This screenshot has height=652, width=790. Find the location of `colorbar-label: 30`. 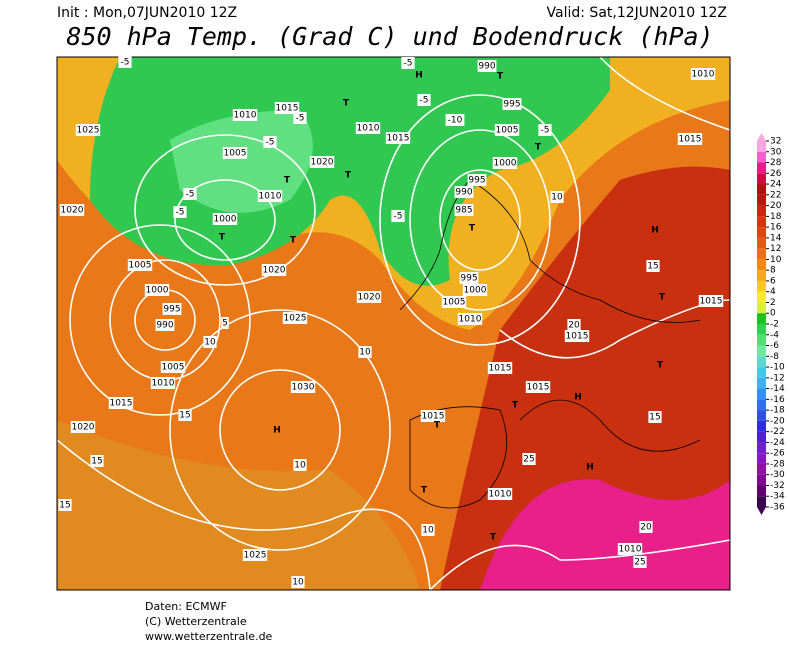

colorbar-label: 30 is located at coordinates (776, 152).